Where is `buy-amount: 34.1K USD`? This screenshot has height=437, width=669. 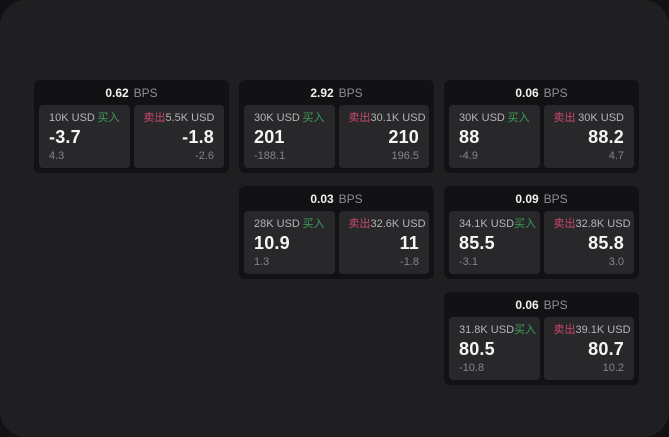
buy-amount: 34.1K USD is located at coordinates (487, 224).